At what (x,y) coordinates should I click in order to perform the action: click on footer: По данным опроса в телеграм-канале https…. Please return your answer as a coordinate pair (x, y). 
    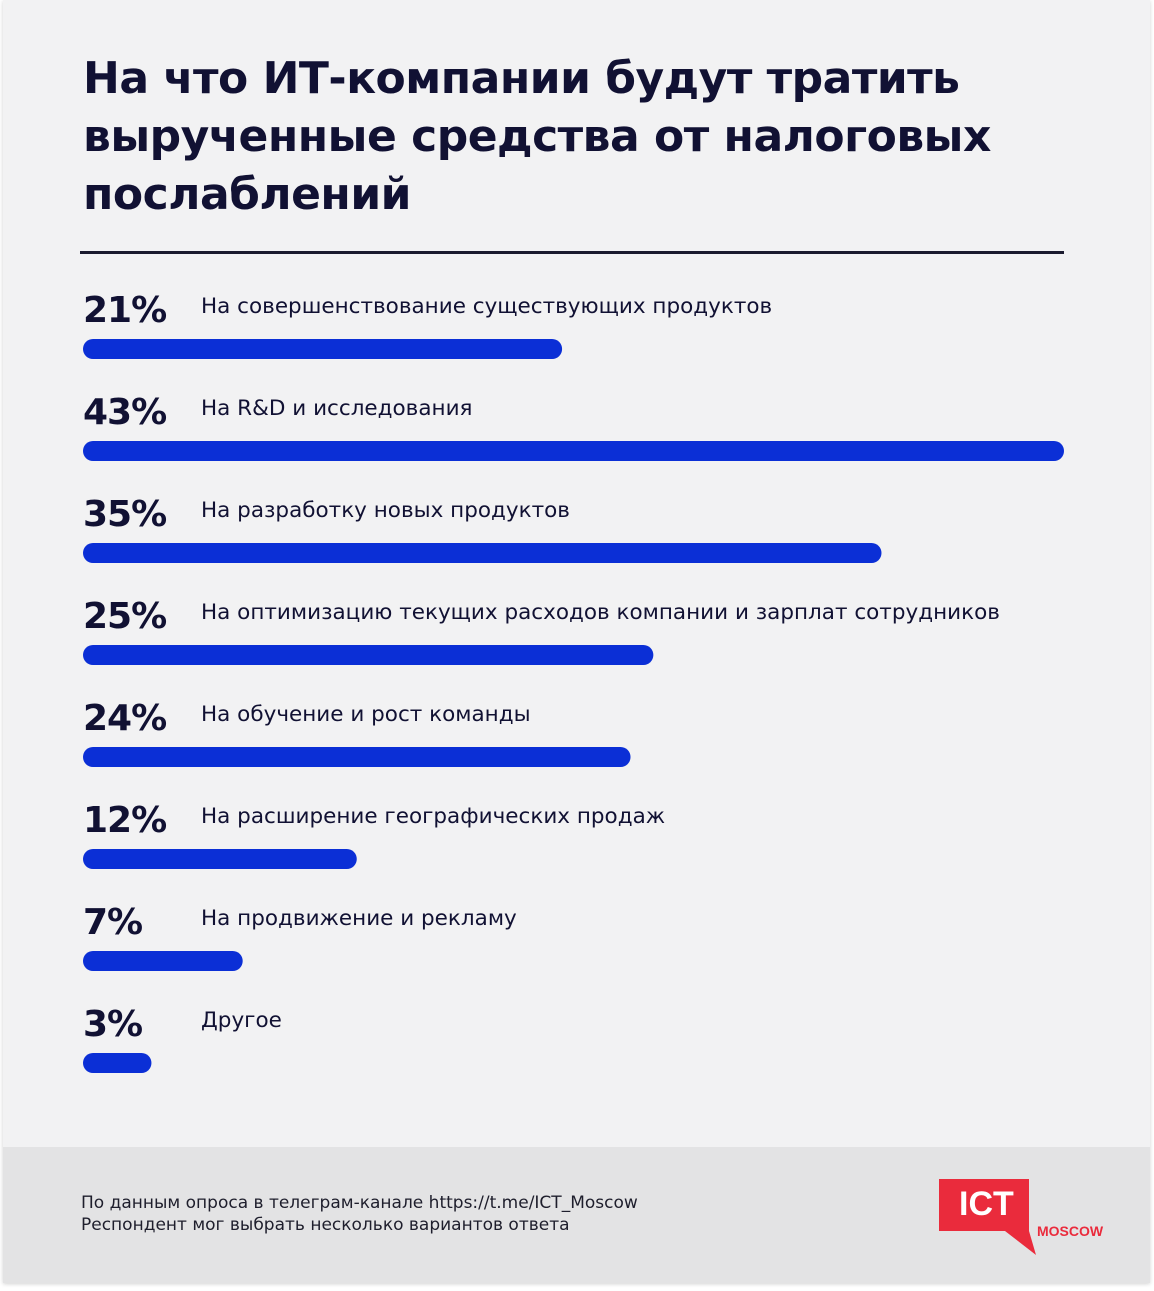
    Looking at the image, I should click on (576, 1215).